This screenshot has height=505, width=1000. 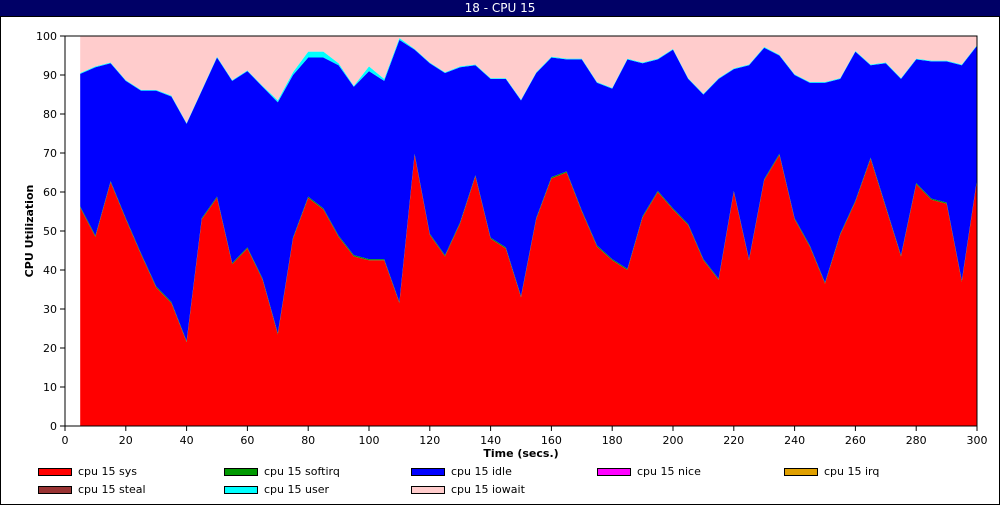 I want to click on y-tick-label: 20, so click(x=50, y=348).